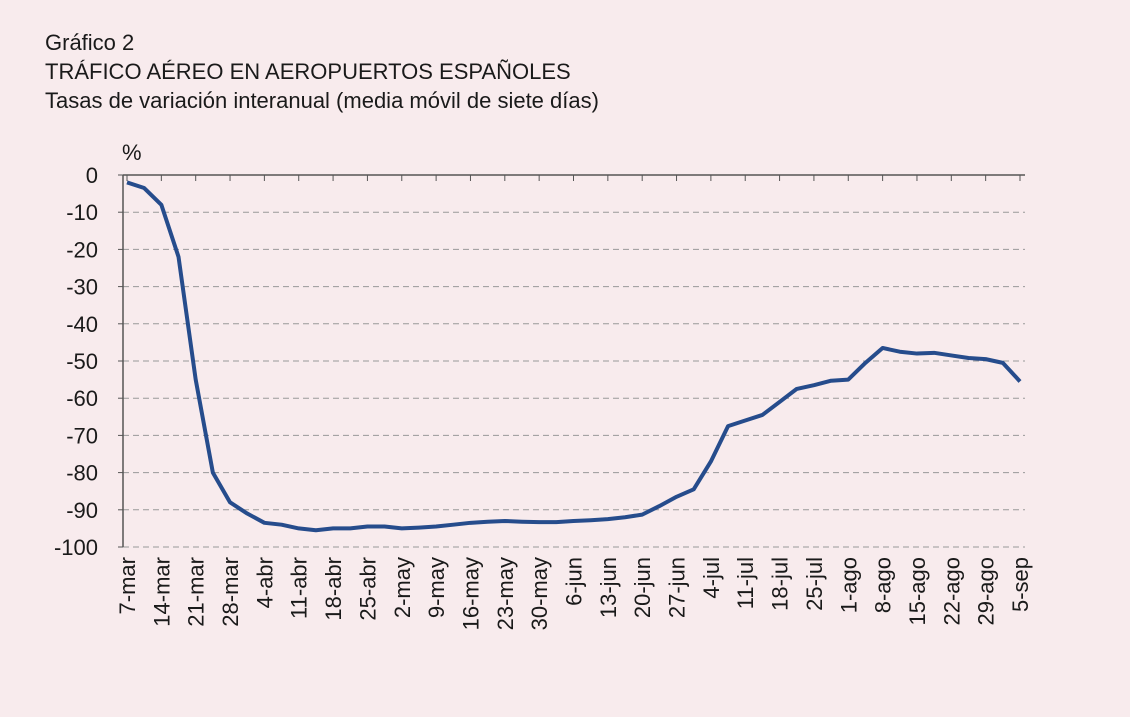 Image resolution: width=1130 pixels, height=717 pixels. What do you see at coordinates (82, 398) in the screenshot?
I see `y-tick-label: -60` at bounding box center [82, 398].